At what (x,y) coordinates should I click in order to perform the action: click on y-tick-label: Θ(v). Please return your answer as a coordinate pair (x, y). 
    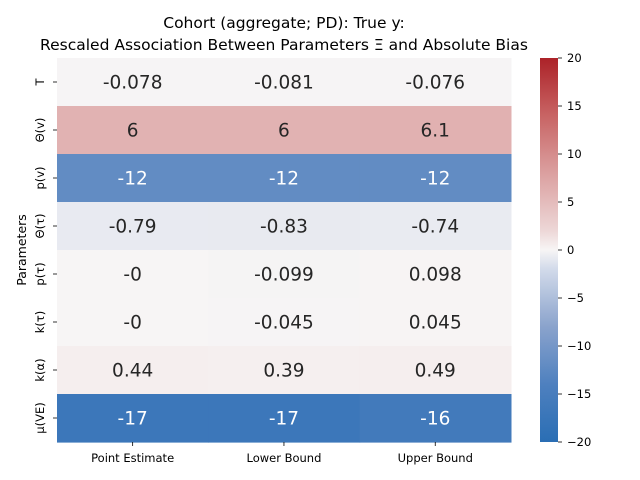
    Looking at the image, I should click on (40, 130).